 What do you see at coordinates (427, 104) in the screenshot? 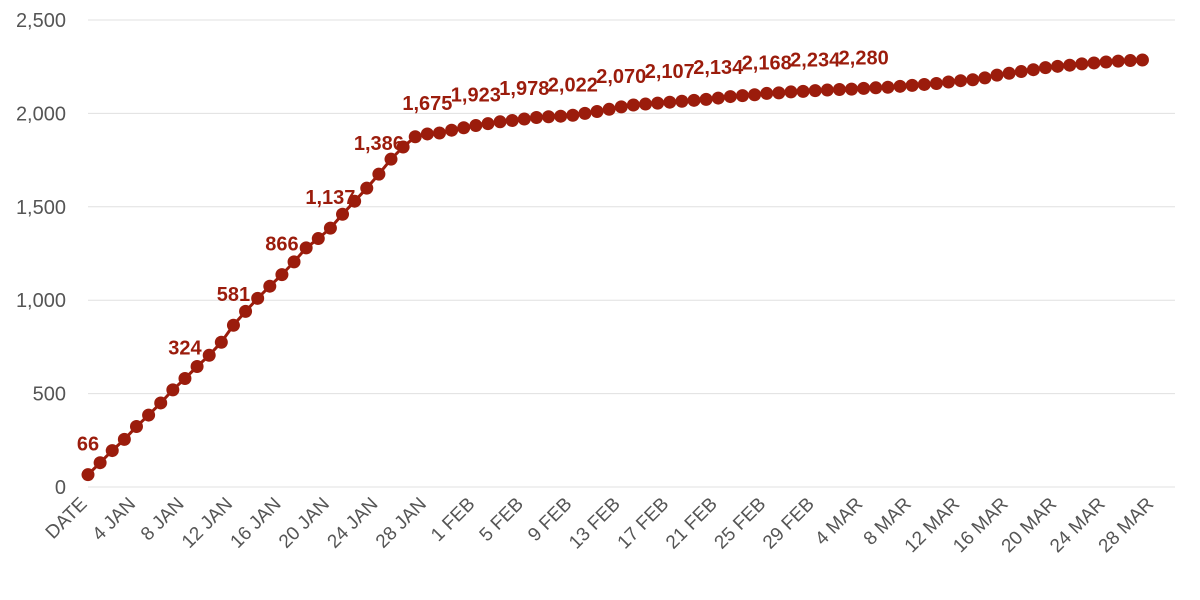
I see `data-label: 1,675` at bounding box center [427, 104].